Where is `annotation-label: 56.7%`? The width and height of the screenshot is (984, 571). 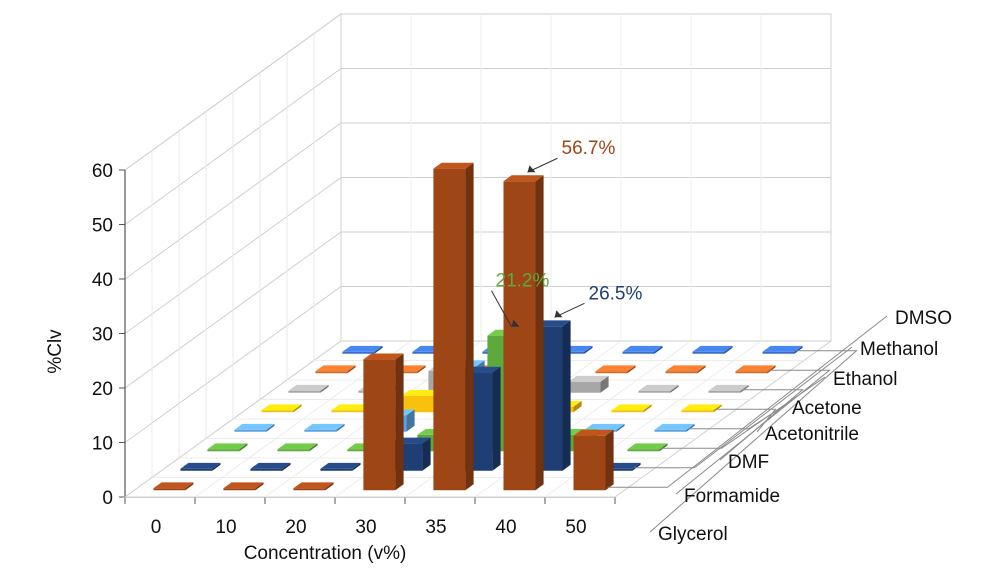 annotation-label: 56.7% is located at coordinates (589, 148).